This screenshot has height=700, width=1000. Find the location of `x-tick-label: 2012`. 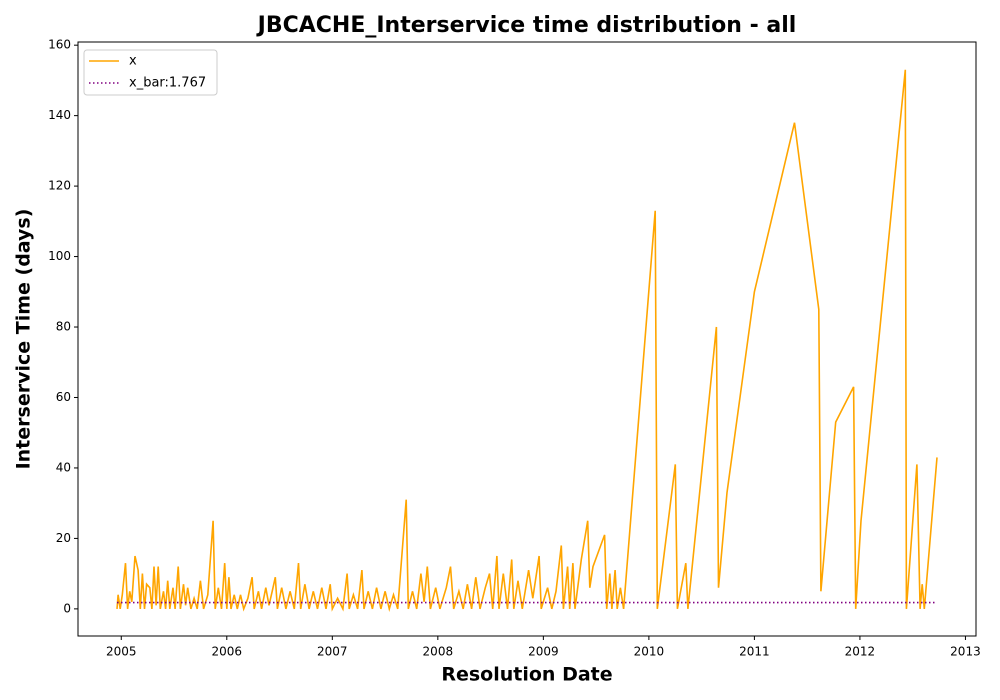

x-tick-label: 2012 is located at coordinates (860, 652).